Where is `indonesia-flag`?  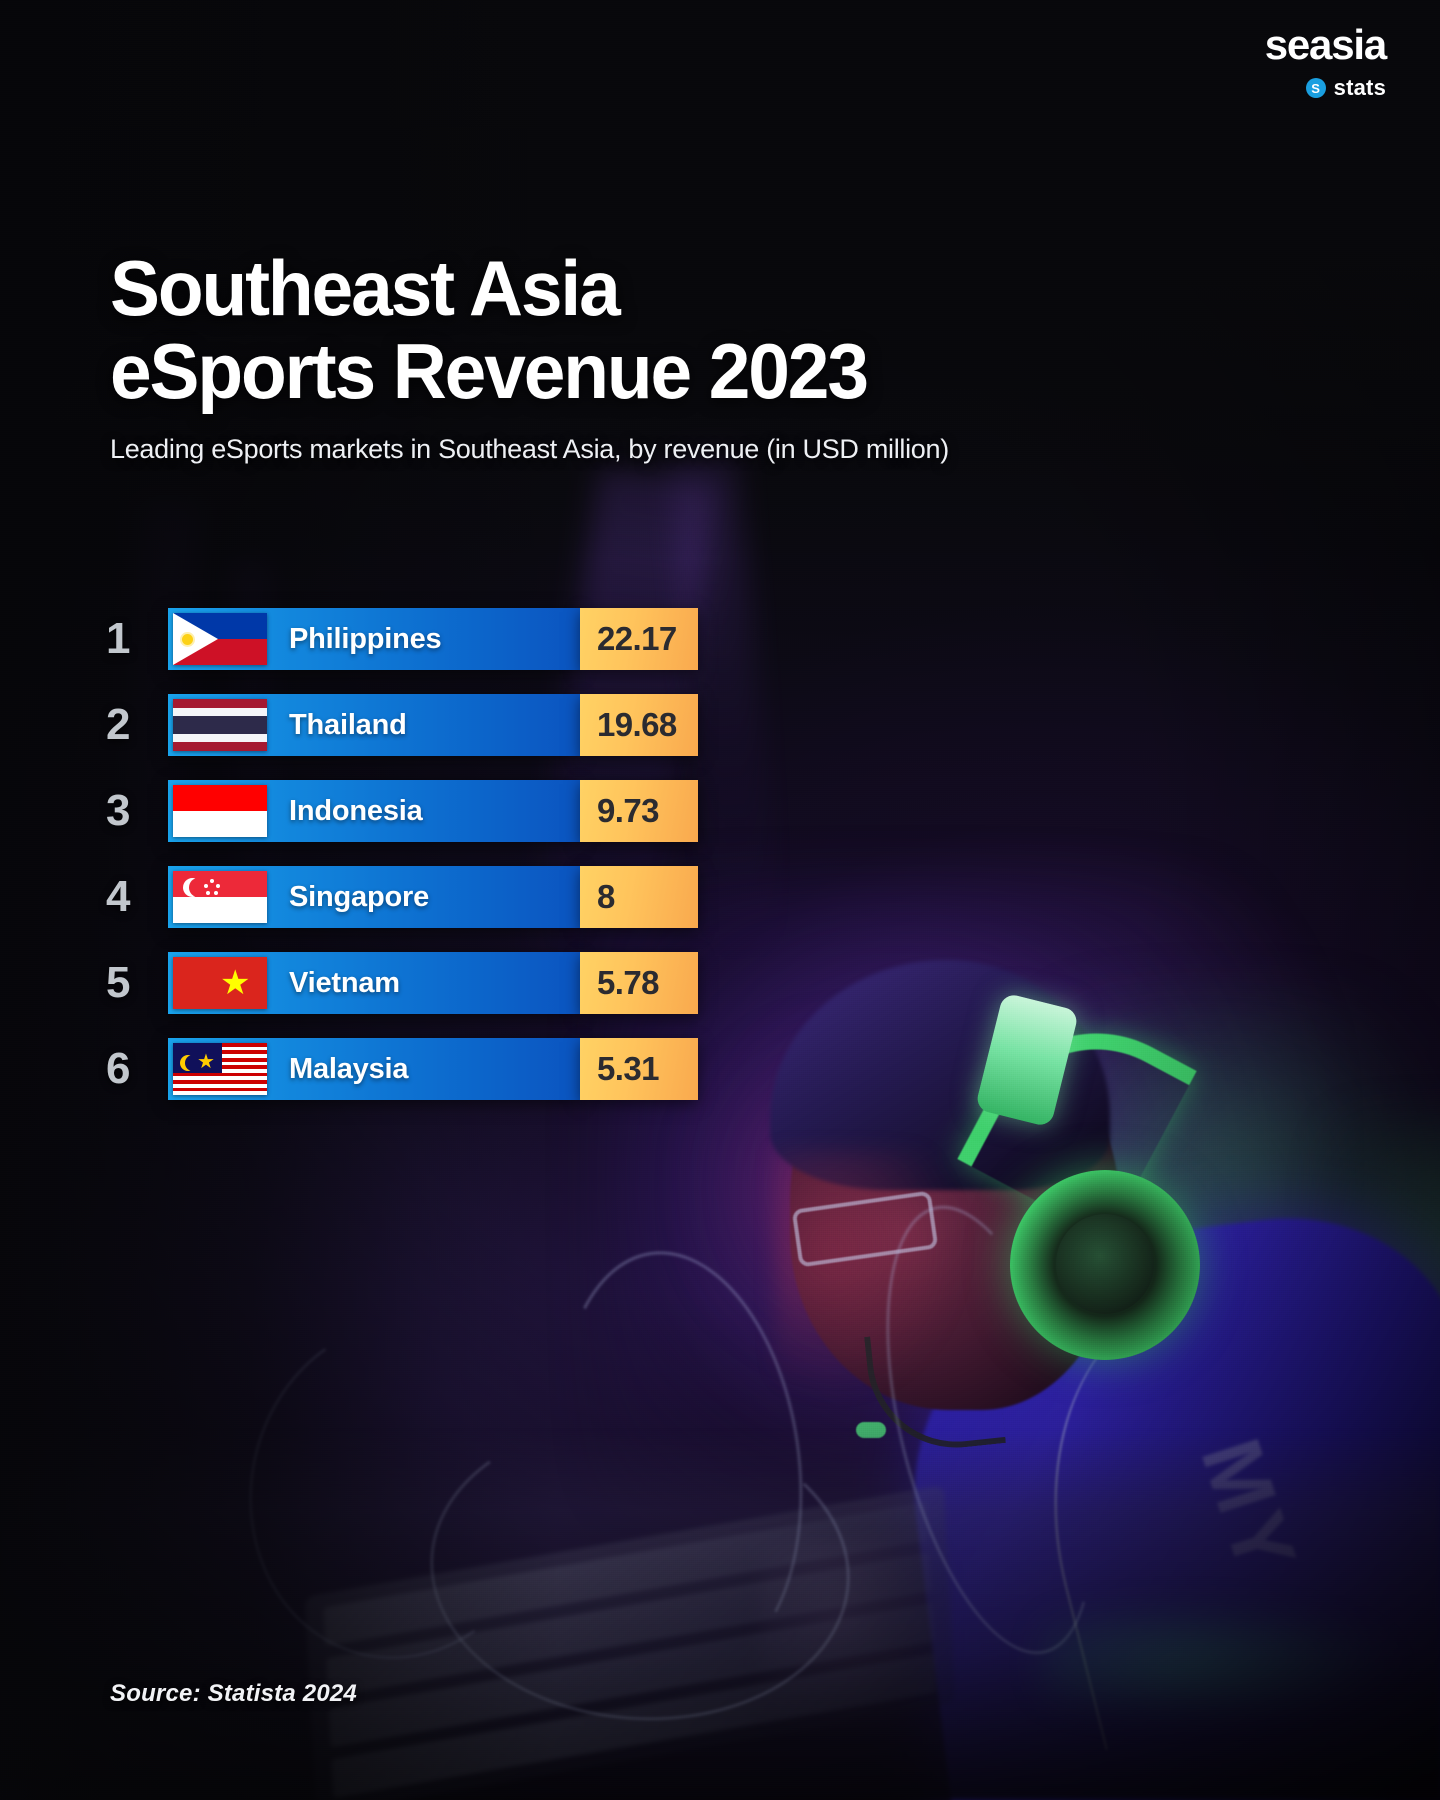 indonesia-flag is located at coordinates (220, 811).